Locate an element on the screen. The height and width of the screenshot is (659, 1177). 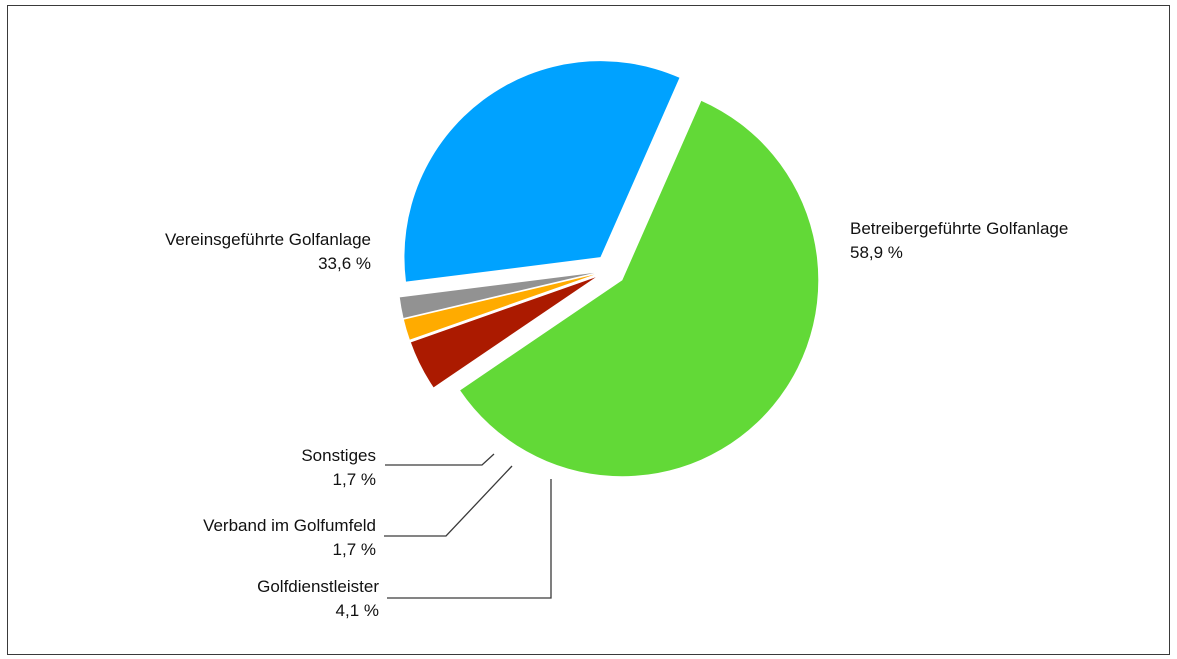
slice-value-betreiber: 58,9 % is located at coordinates (876, 252).